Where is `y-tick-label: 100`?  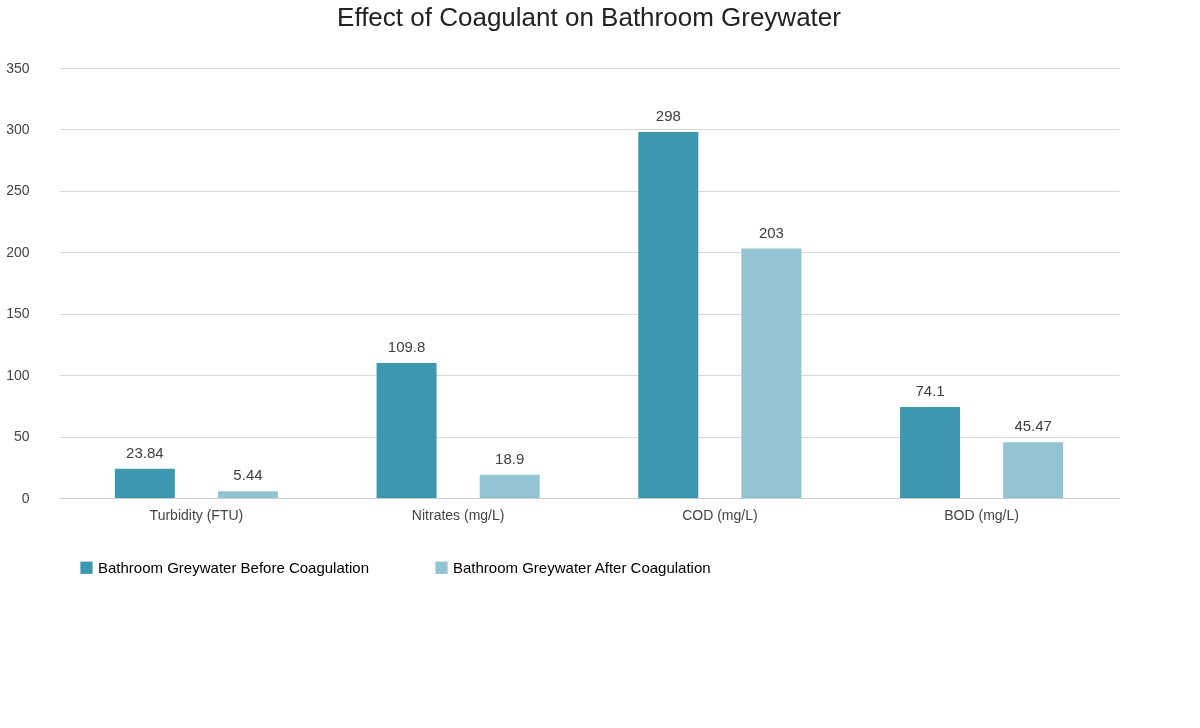
y-tick-label: 100 is located at coordinates (18, 374).